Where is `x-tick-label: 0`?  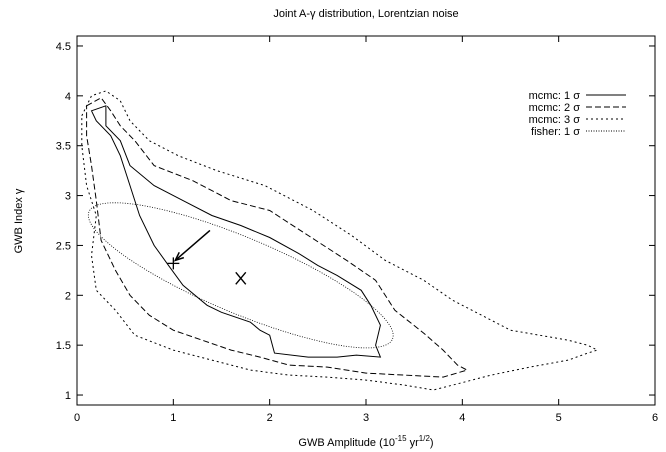 x-tick-label: 0 is located at coordinates (77, 418).